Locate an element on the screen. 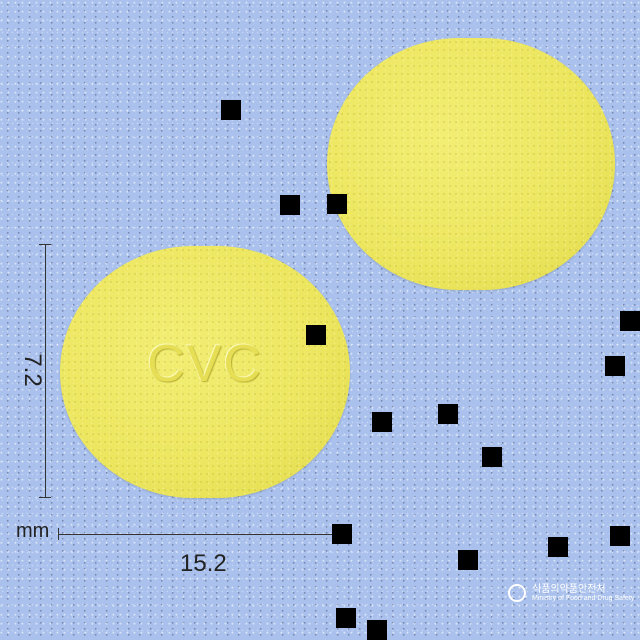  height-dimension-tick-top is located at coordinates (45, 244).